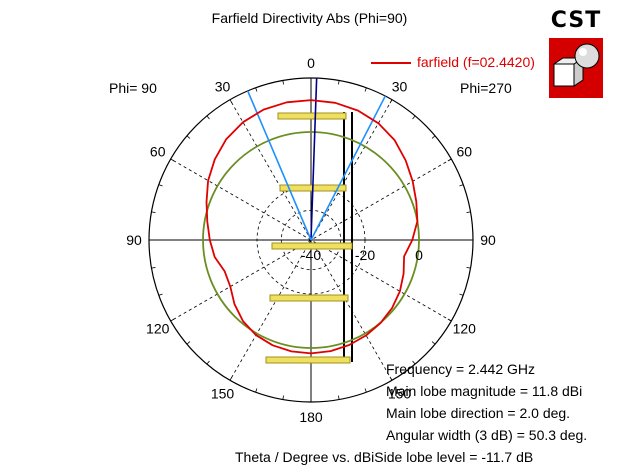  I want to click on main-lobe-magnitude-readout: Main lobe magnitude = 11.8 dBi, so click(484, 391).